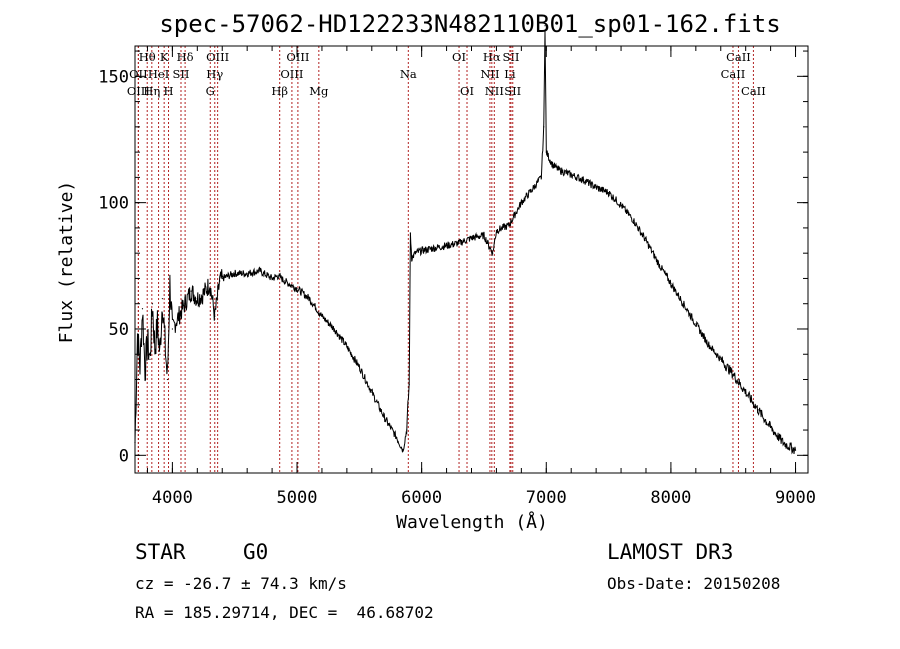 This screenshot has height=649, width=900. I want to click on y-tick-label: 150, so click(113, 77).